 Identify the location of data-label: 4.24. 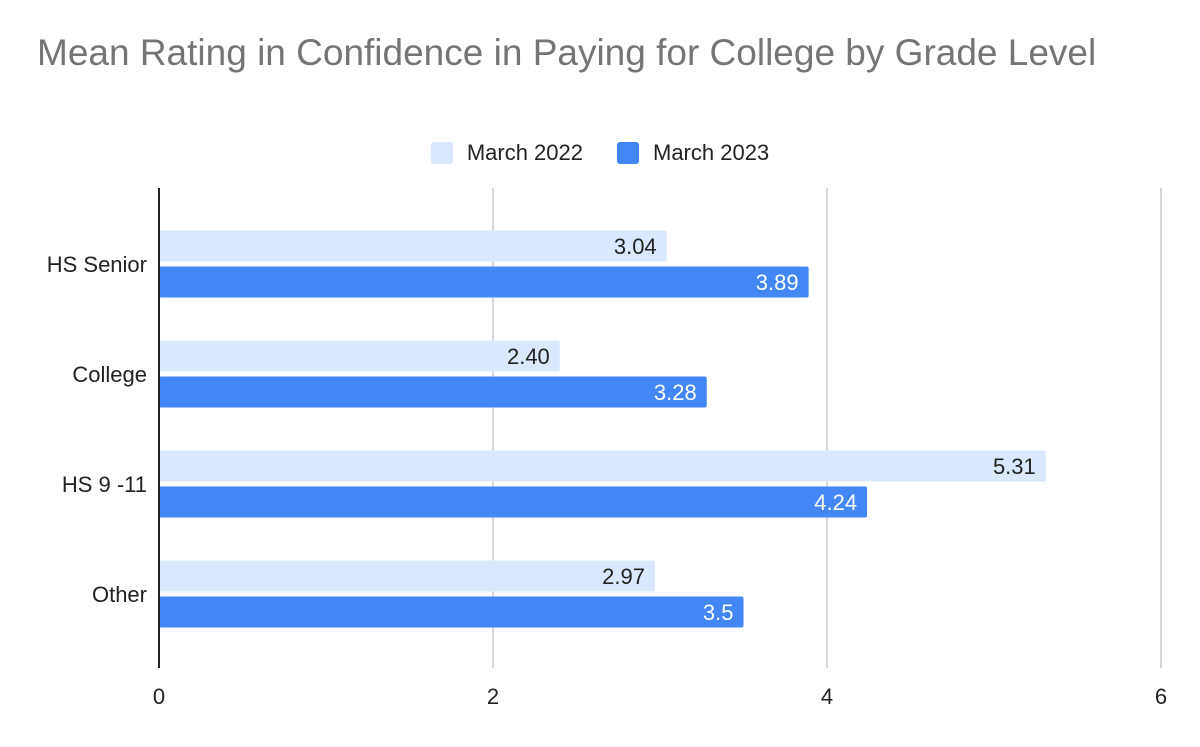
(835, 502).